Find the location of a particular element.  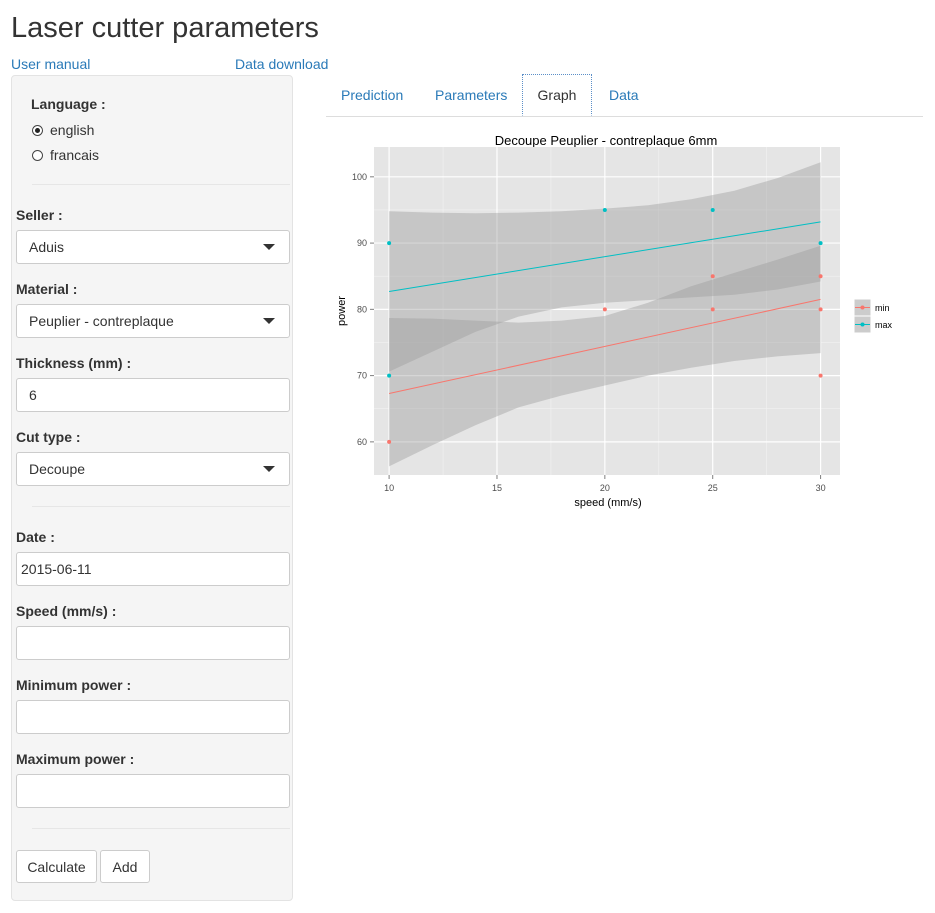

x-axis-label: speed (mm/s) is located at coordinates (607, 503).